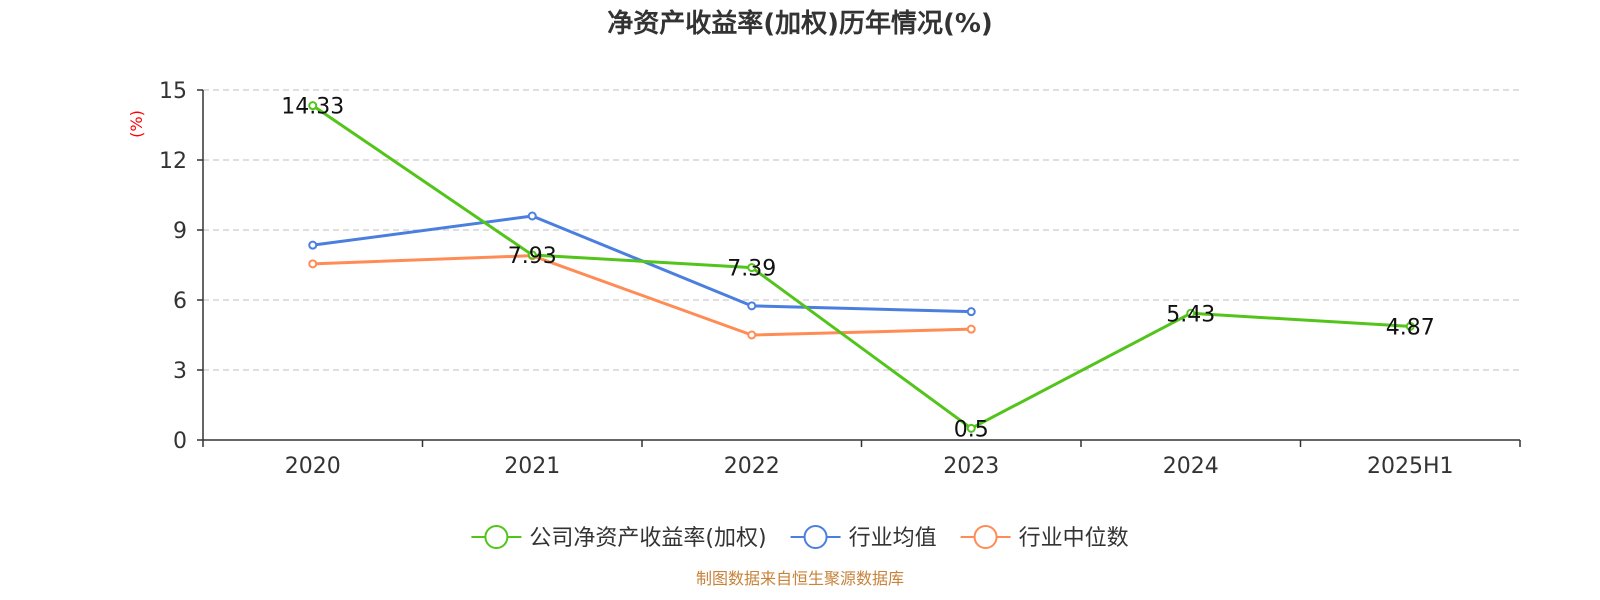 The image size is (1600, 600). What do you see at coordinates (752, 466) in the screenshot?
I see `x-tick-label: 2022` at bounding box center [752, 466].